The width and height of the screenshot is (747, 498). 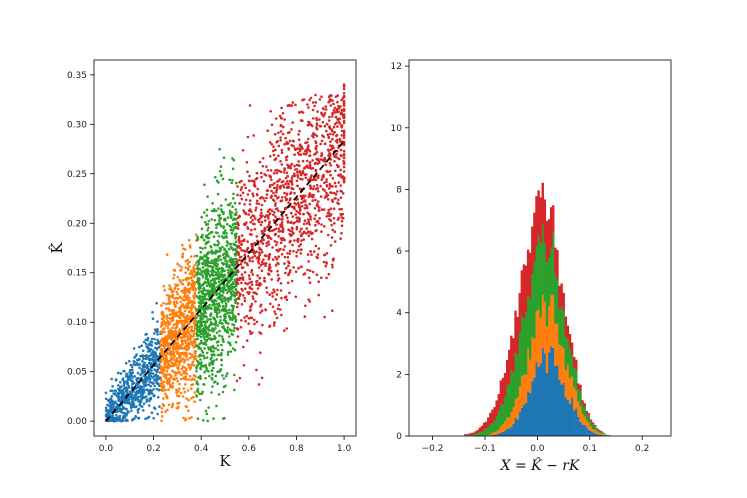 What do you see at coordinates (433, 449) in the screenshot?
I see `histogram-x-tick-label: −0.2` at bounding box center [433, 449].